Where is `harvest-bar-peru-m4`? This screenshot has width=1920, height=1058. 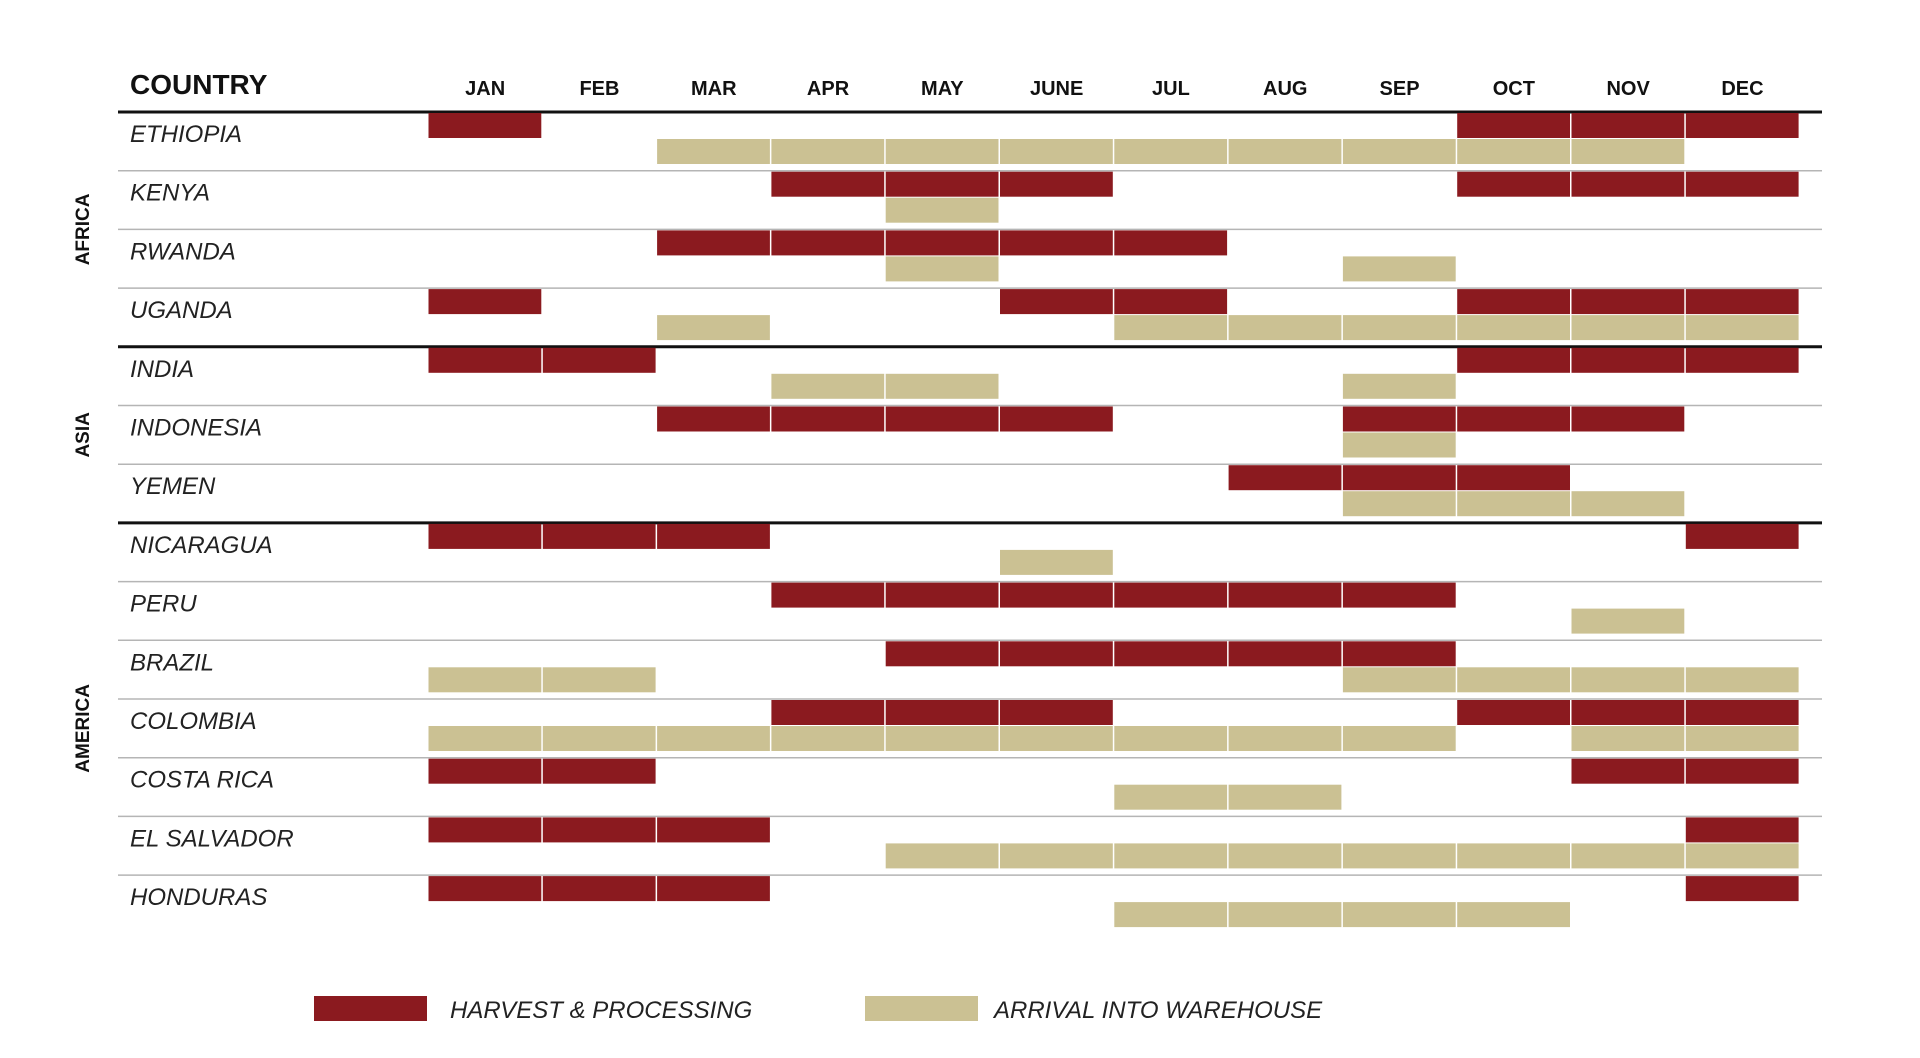 harvest-bar-peru-m4 is located at coordinates (828, 595).